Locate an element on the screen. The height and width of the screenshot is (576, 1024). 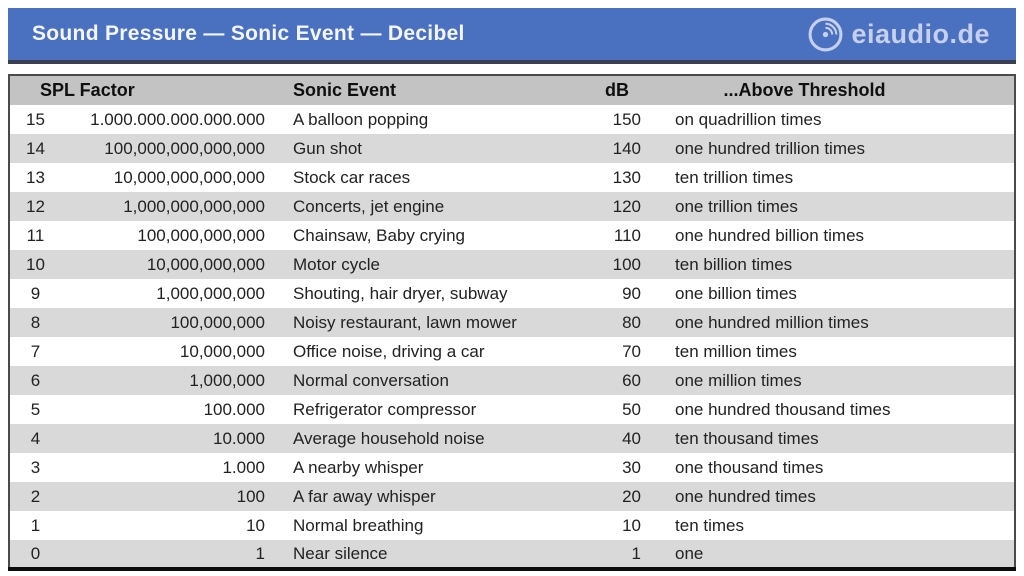
event-cell: Normal conversation is located at coordinates (371, 380).